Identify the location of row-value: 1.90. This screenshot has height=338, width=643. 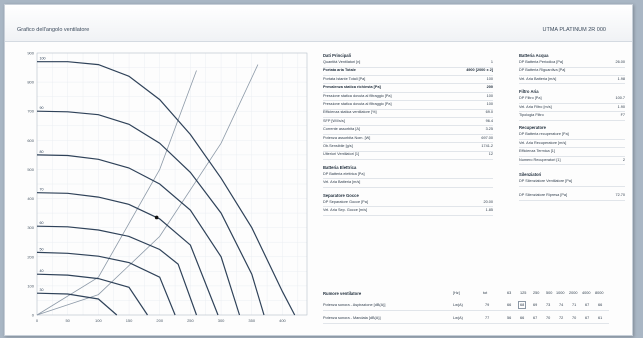
(621, 106).